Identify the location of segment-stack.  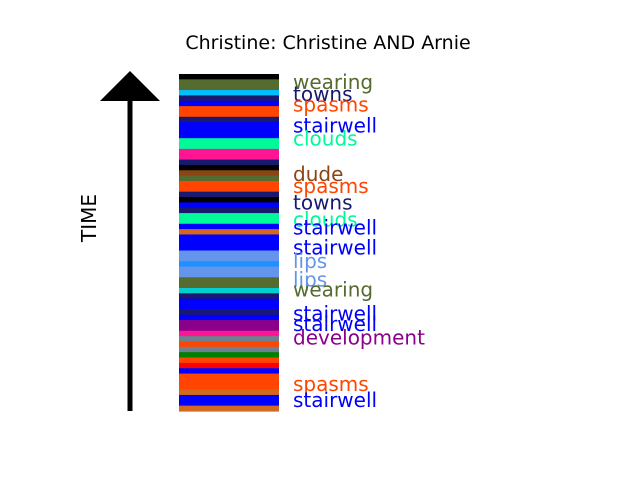
(229, 243).